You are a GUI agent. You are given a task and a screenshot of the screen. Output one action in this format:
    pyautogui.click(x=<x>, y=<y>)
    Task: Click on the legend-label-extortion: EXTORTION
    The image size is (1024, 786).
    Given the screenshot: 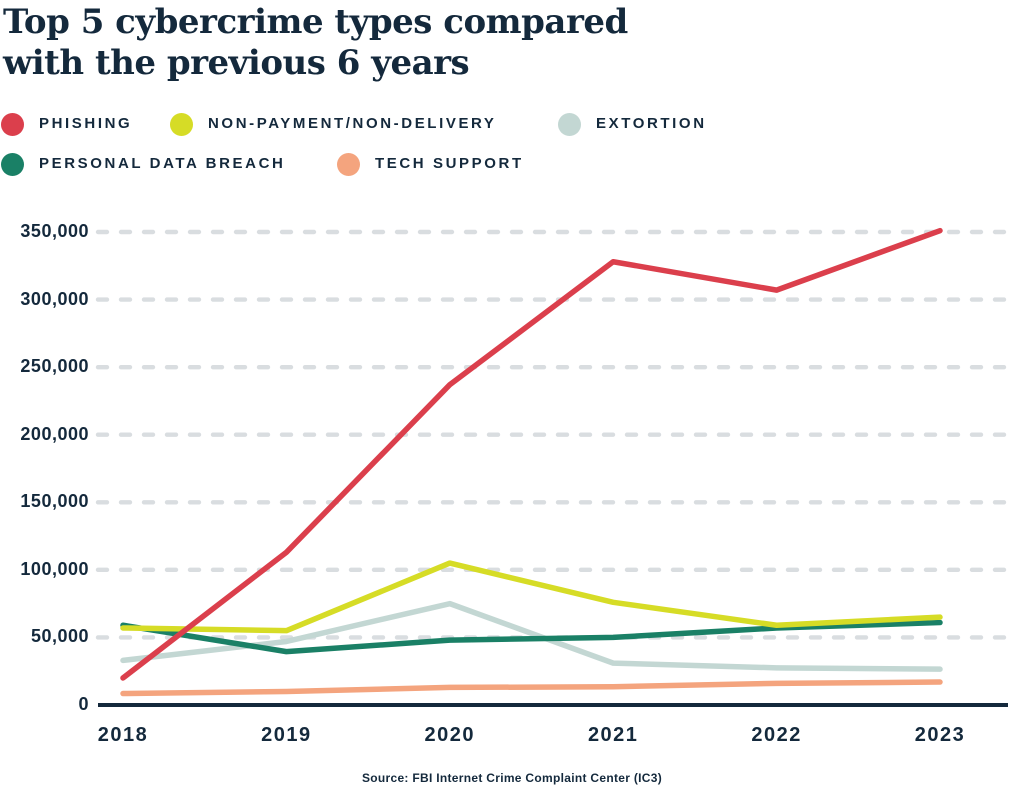 What is the action you would take?
    pyautogui.click(x=651, y=123)
    